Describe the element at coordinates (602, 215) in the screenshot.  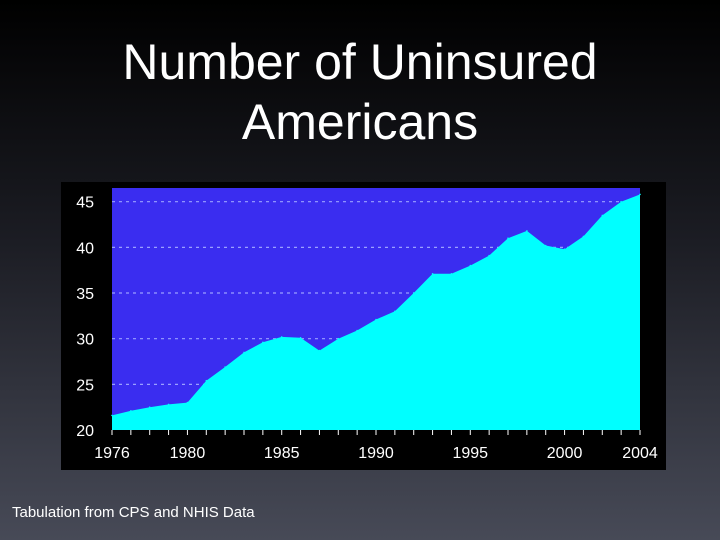
I see `data-point-2002` at that location.